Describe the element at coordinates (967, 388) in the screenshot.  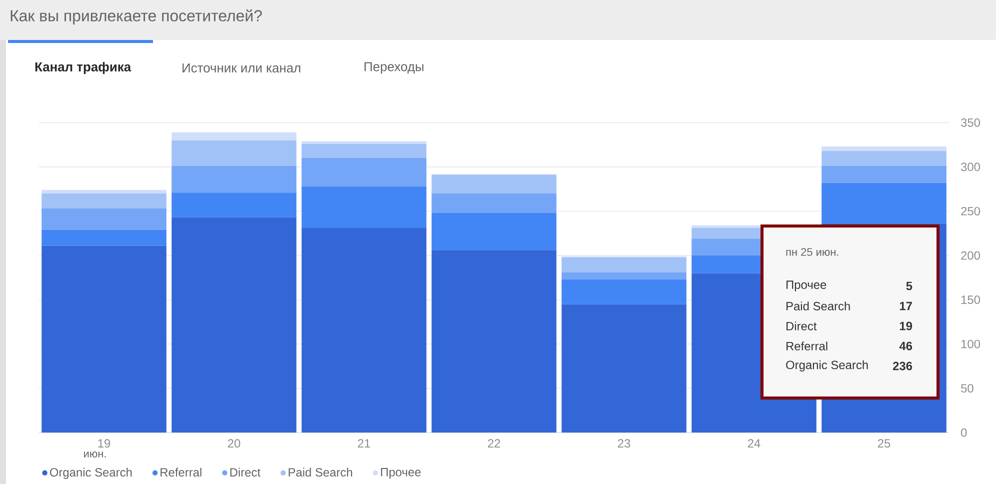
I see `y-tick-label: 50` at that location.